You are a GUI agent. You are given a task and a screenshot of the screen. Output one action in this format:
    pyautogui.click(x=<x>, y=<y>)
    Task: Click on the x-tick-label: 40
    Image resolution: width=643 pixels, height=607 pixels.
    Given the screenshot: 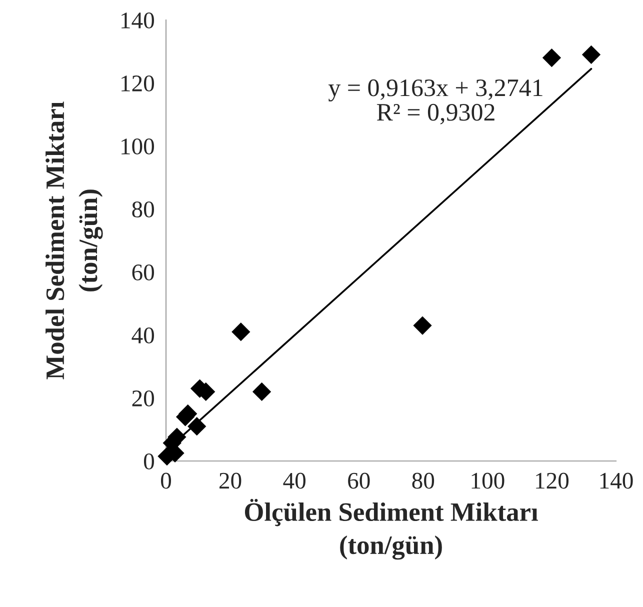 What is the action you would take?
    pyautogui.click(x=294, y=480)
    